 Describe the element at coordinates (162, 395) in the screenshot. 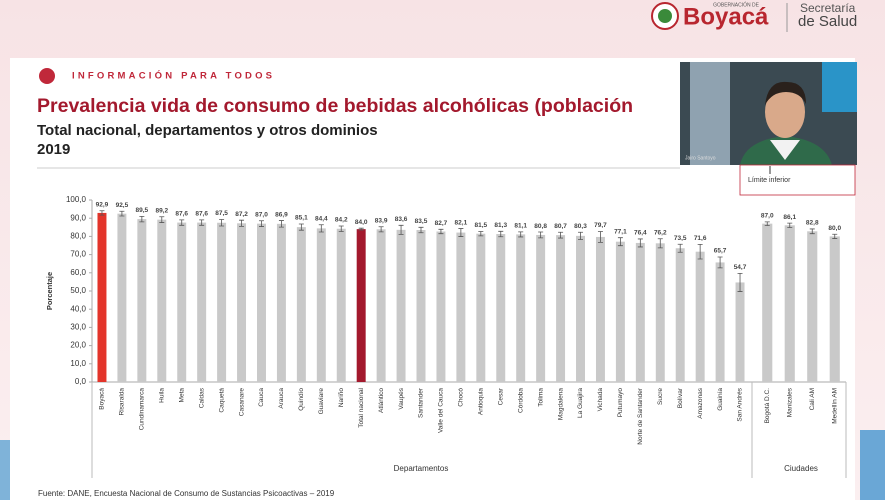

I see `x-tick-label: Huila` at that location.